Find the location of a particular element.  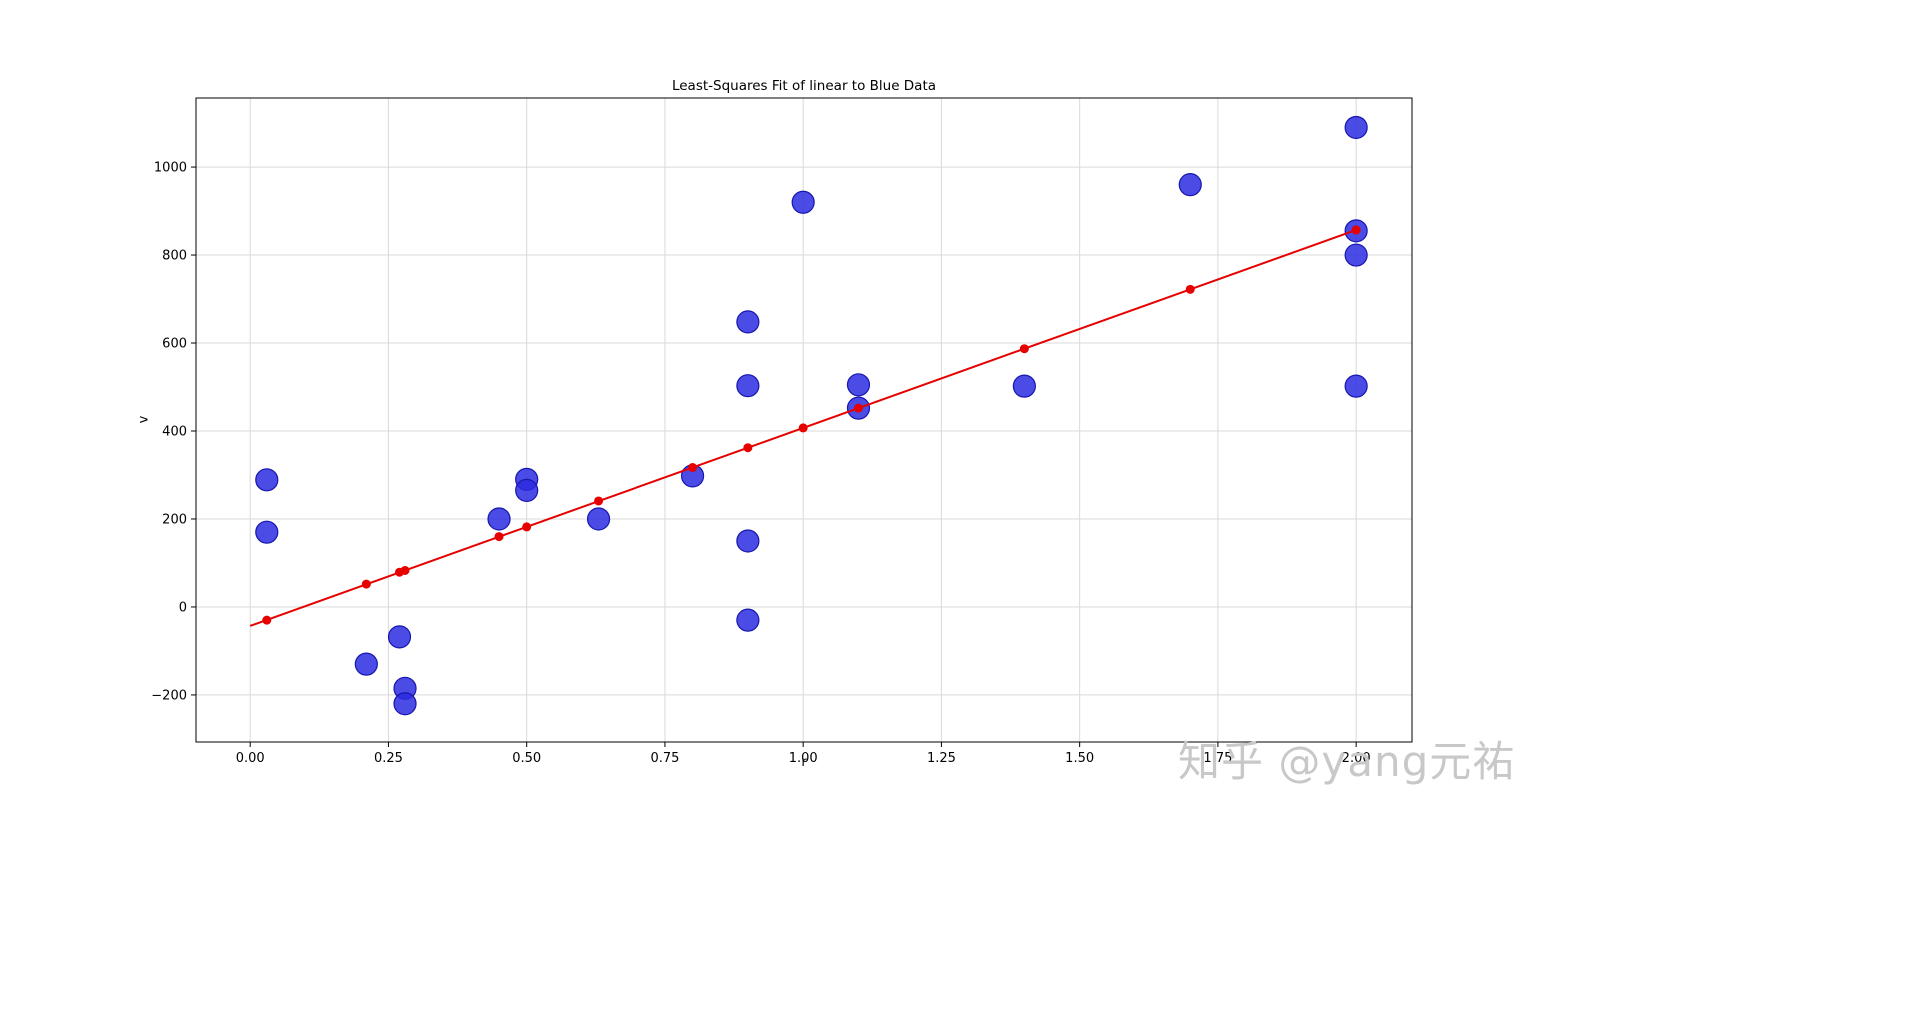

x-tick-label: 2.00 is located at coordinates (1356, 758).